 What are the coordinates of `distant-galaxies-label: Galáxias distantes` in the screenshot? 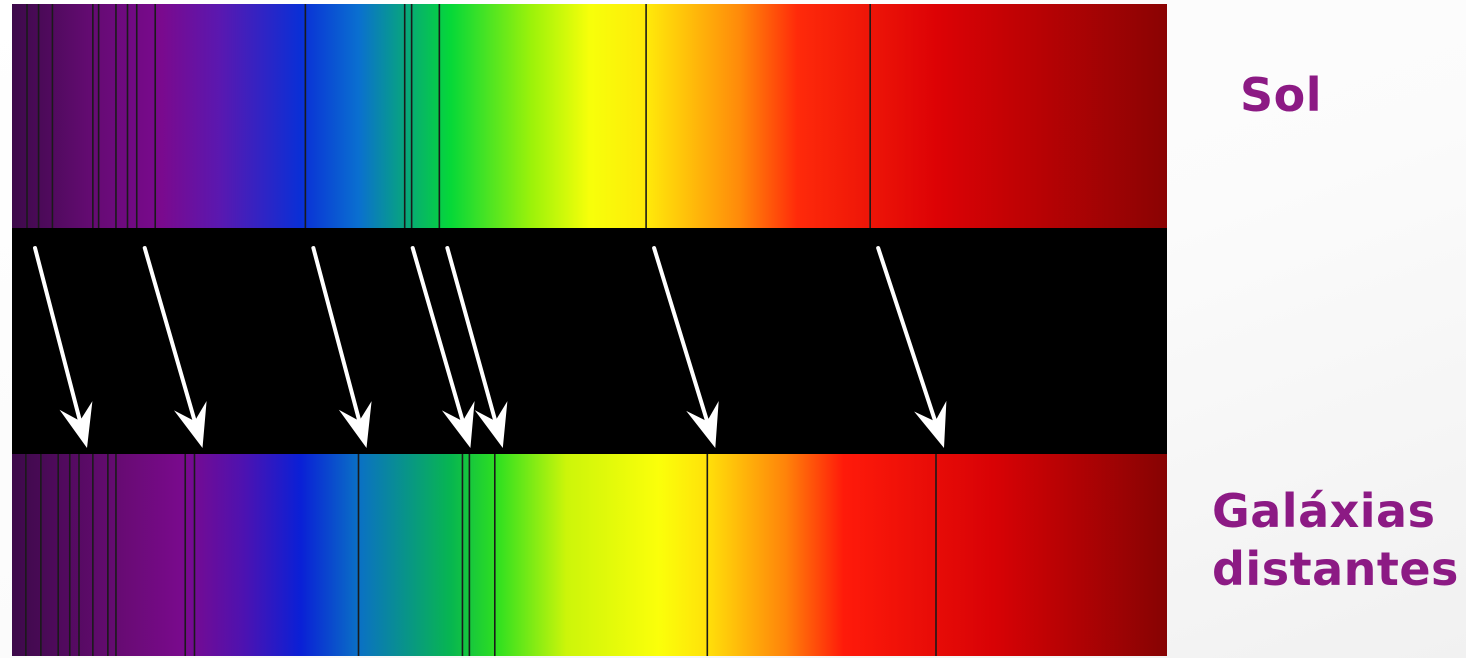 It's located at (1335, 540).